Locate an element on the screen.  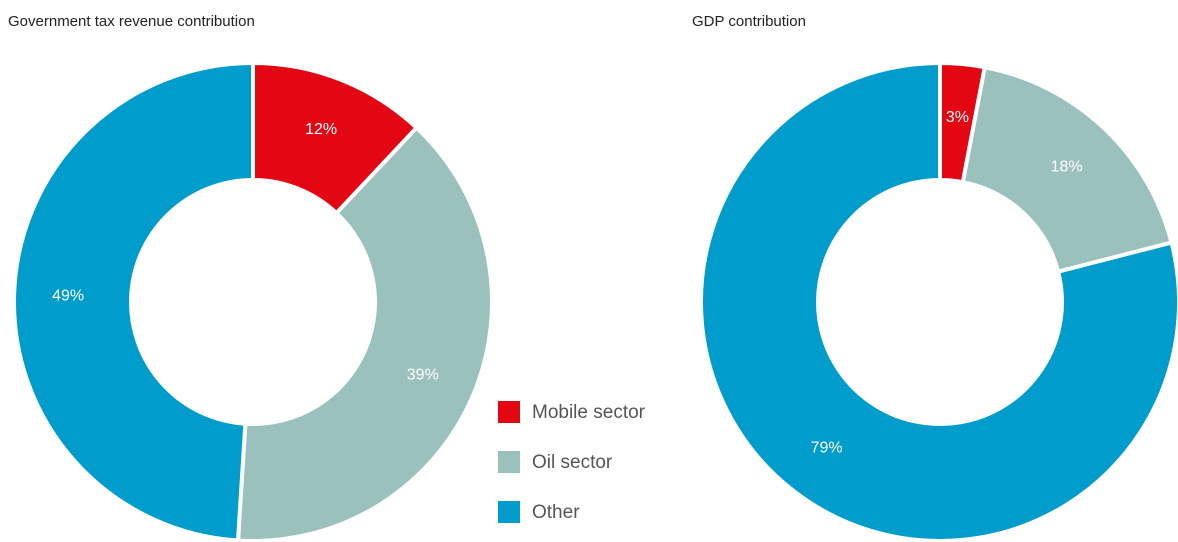
legend-label: Mobile sector is located at coordinates (589, 412).